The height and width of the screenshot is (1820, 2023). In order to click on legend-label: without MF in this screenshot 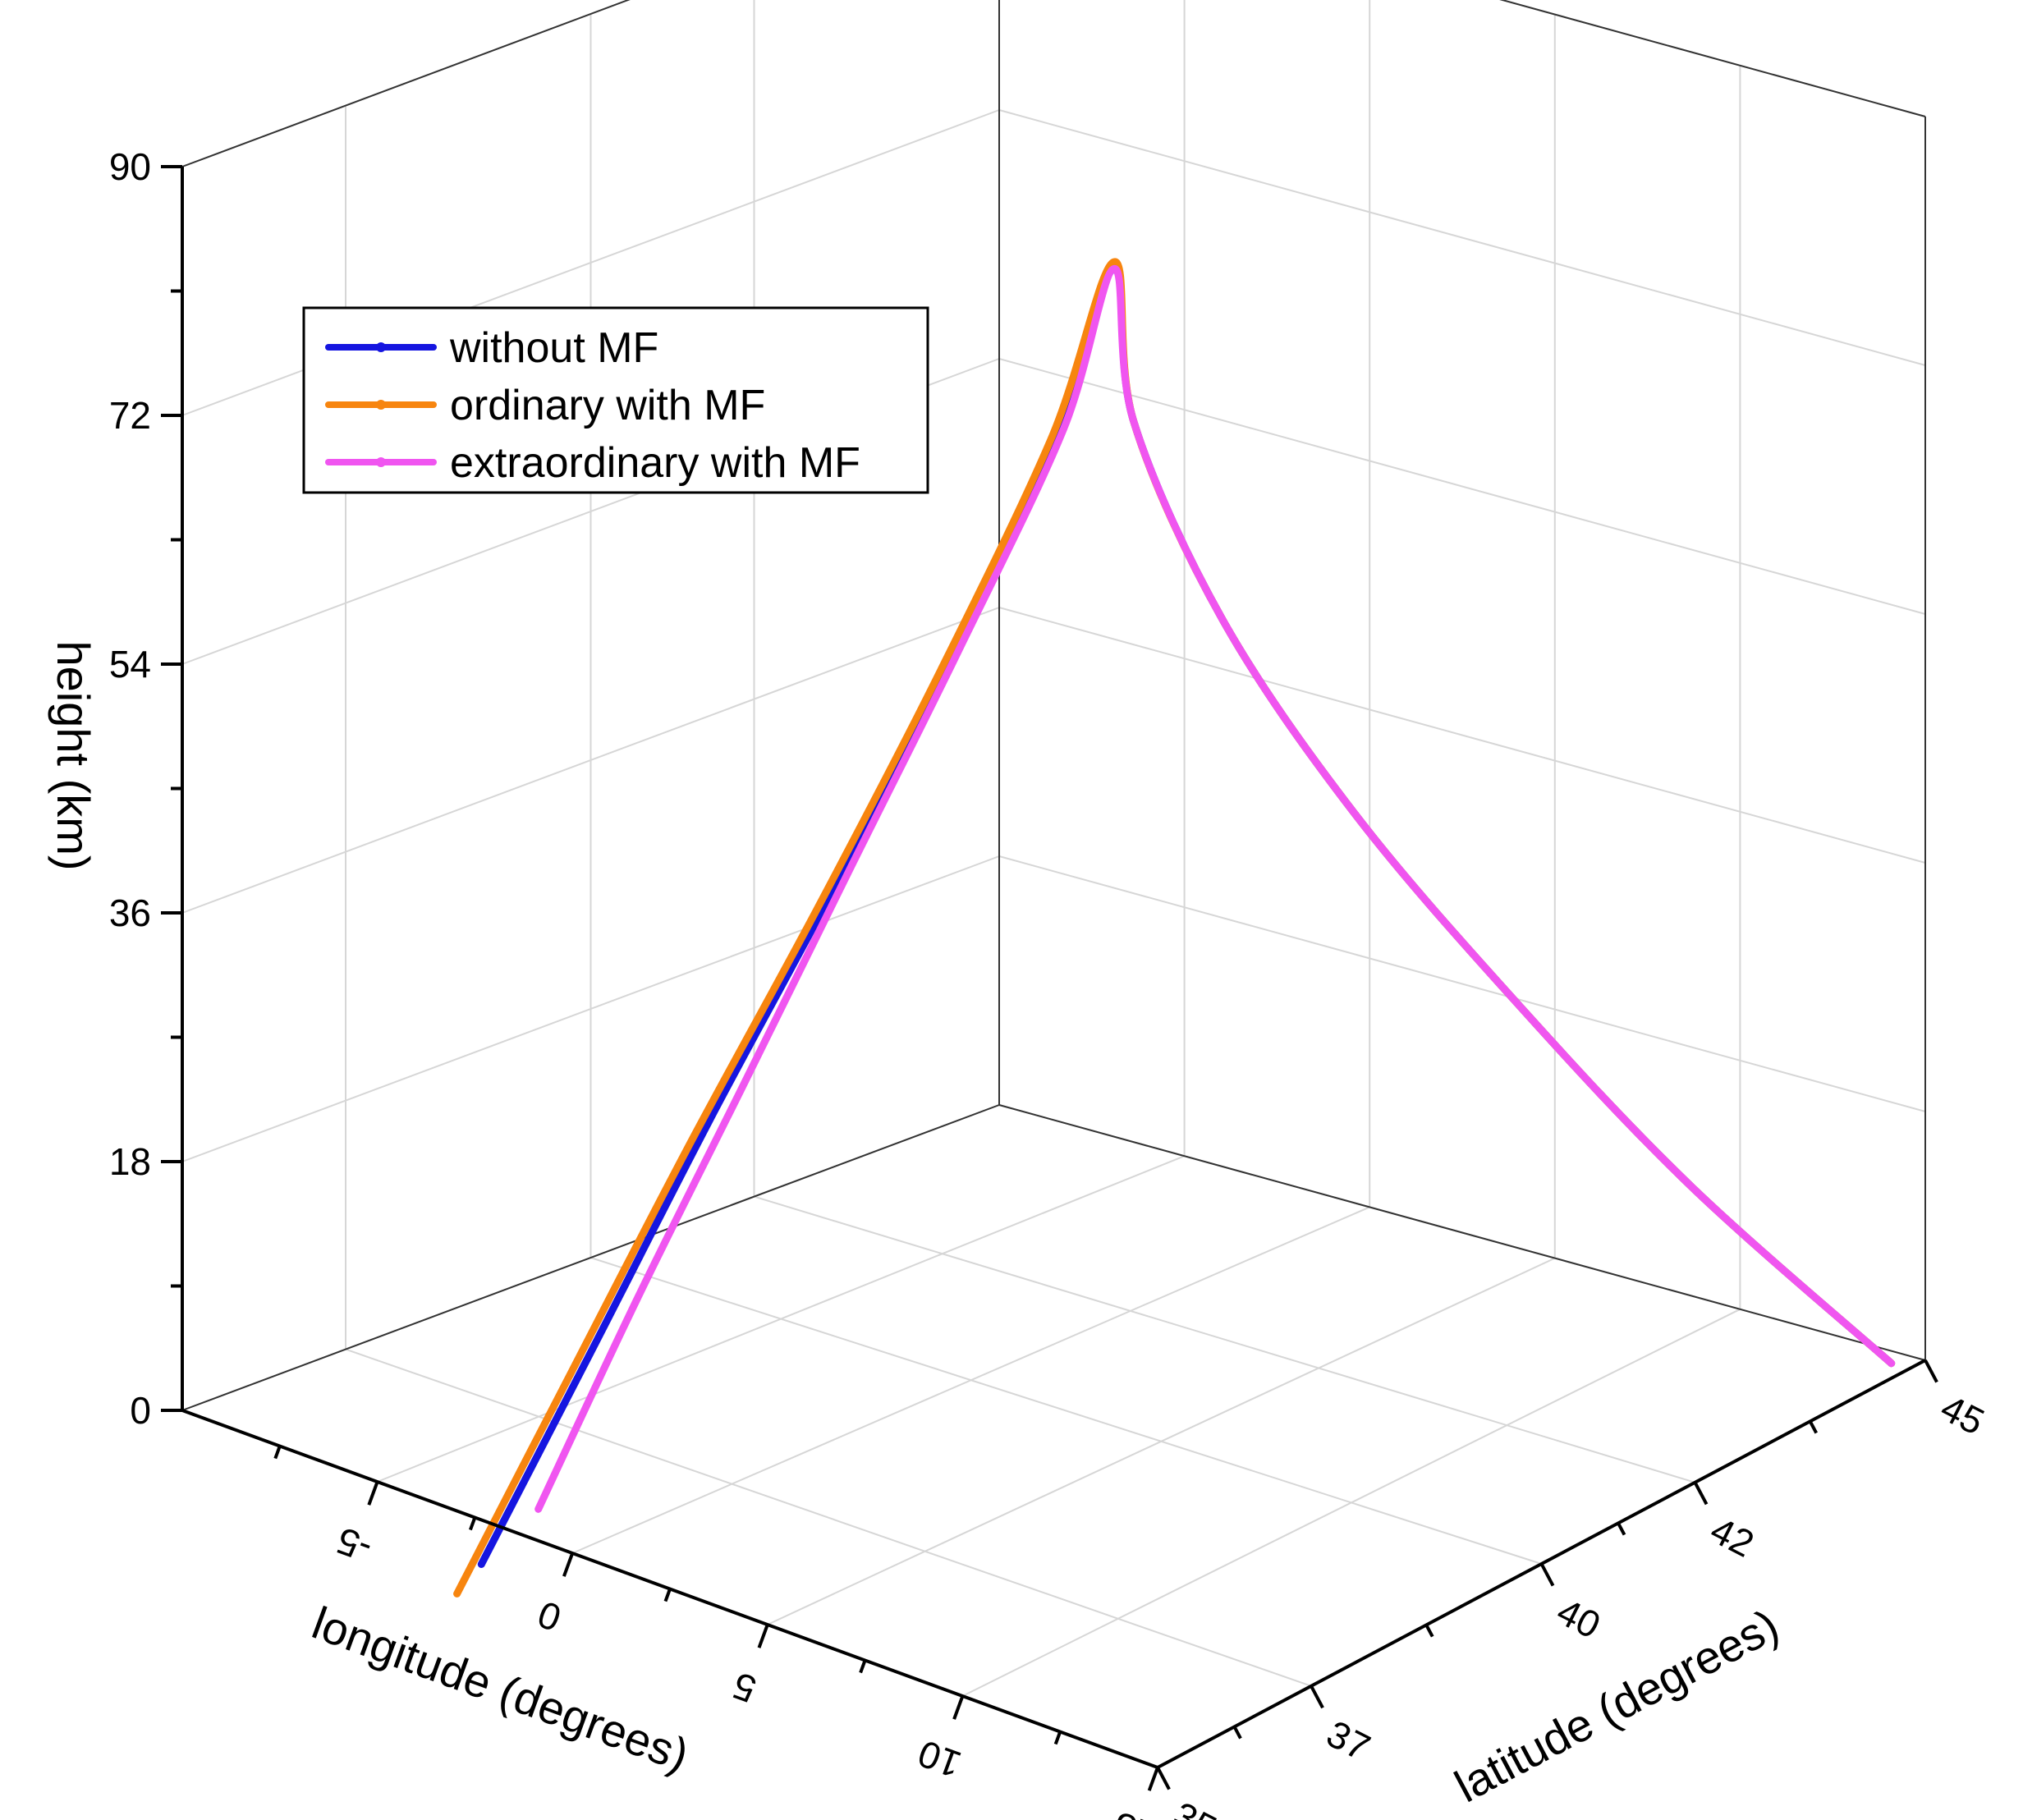, I will do `click(553, 348)`.